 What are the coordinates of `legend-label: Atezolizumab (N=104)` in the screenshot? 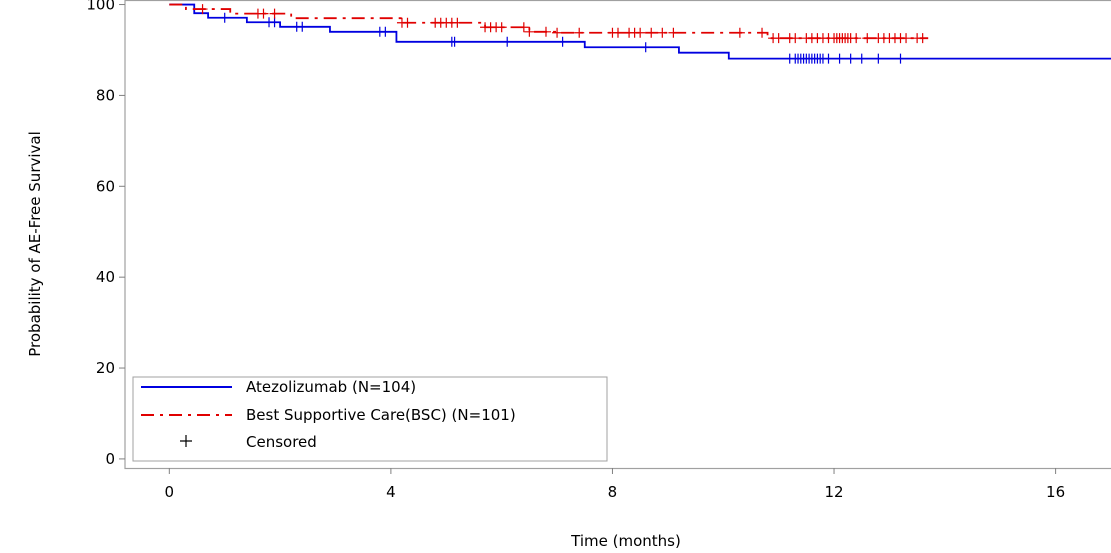 It's located at (331, 387).